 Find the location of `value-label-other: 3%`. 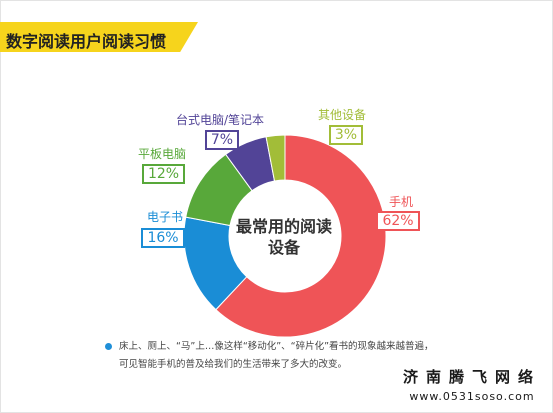

value-label-other: 3% is located at coordinates (346, 135).